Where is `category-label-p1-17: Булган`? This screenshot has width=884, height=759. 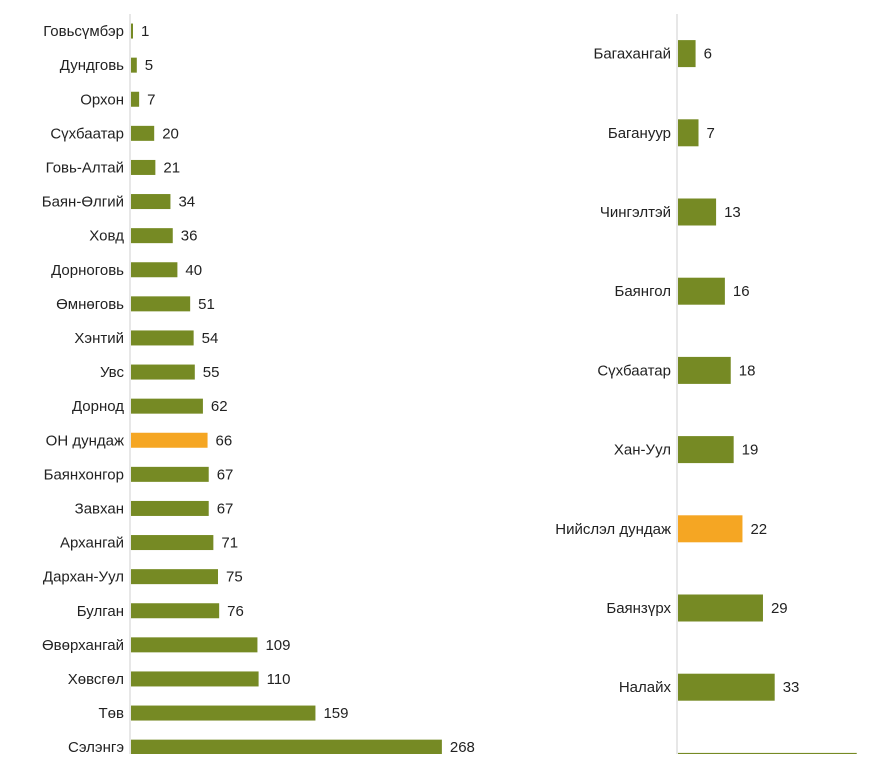 category-label-p1-17: Булган is located at coordinates (100, 611).